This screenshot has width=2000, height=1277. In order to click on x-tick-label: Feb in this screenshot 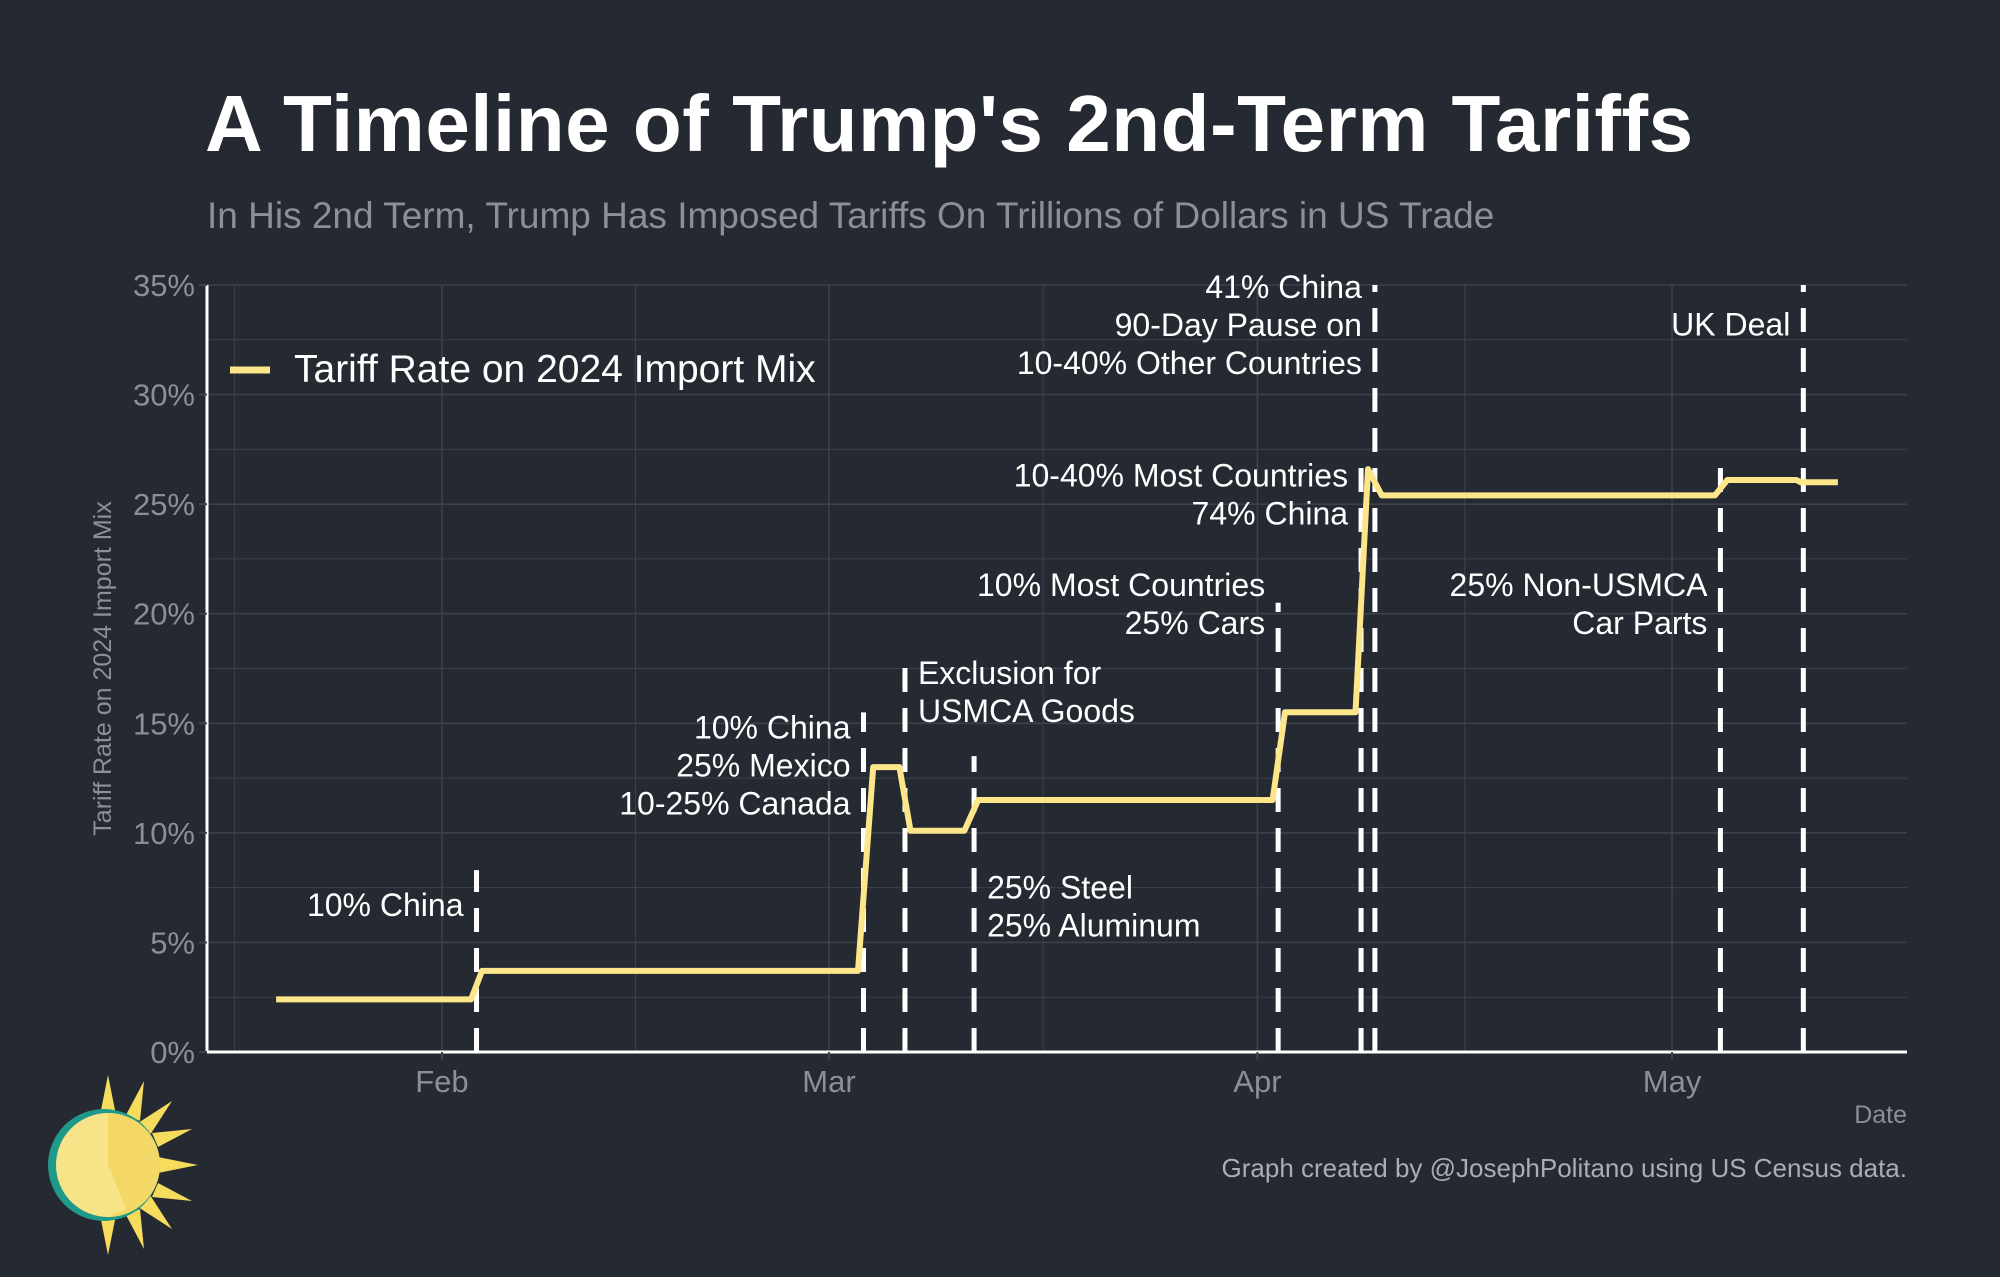, I will do `click(441, 1081)`.